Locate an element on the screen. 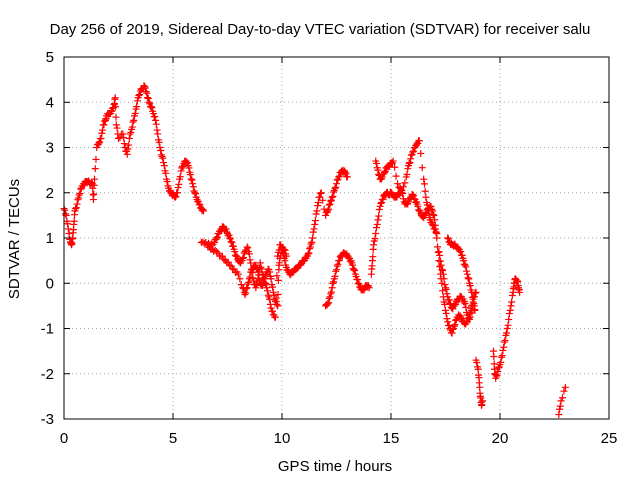 The width and height of the screenshot is (640, 480). x-tick-label: 10 is located at coordinates (282, 438).